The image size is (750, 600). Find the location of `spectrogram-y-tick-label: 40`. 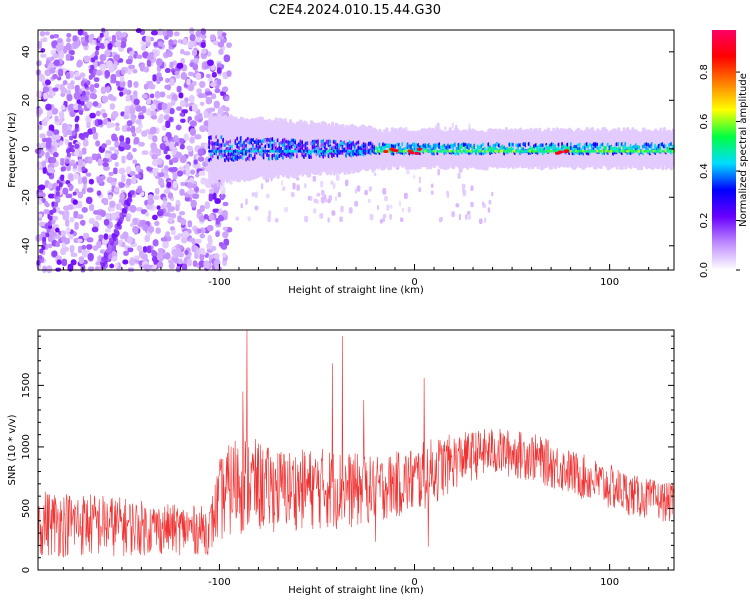

spectrogram-y-tick-label: 40 is located at coordinates (26, 51).